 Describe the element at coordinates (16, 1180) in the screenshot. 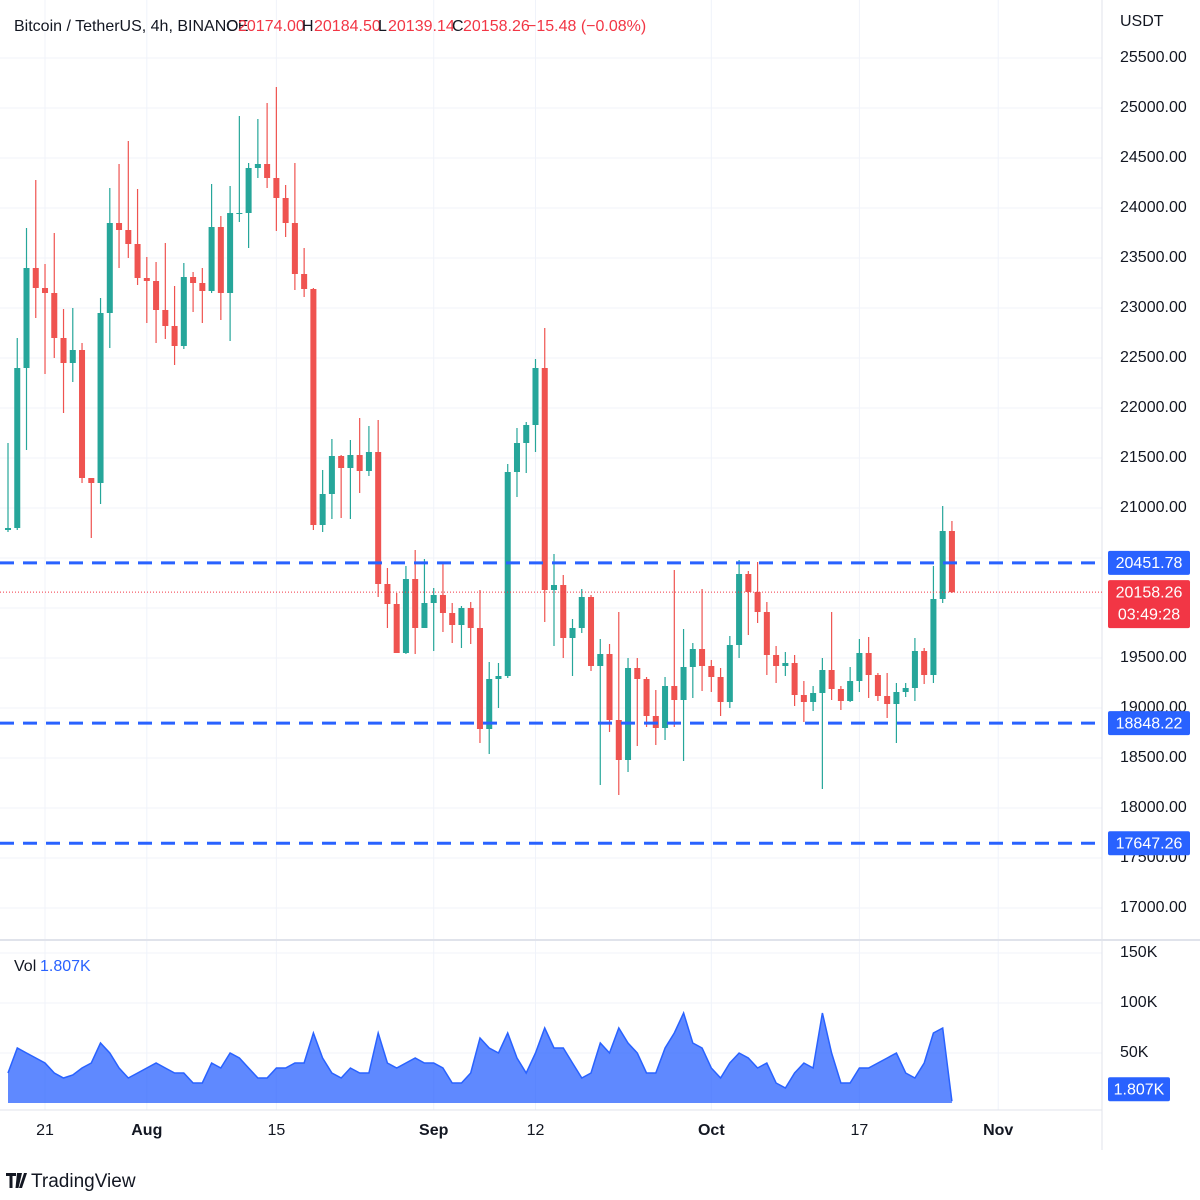

I see `brand-logo` at that location.